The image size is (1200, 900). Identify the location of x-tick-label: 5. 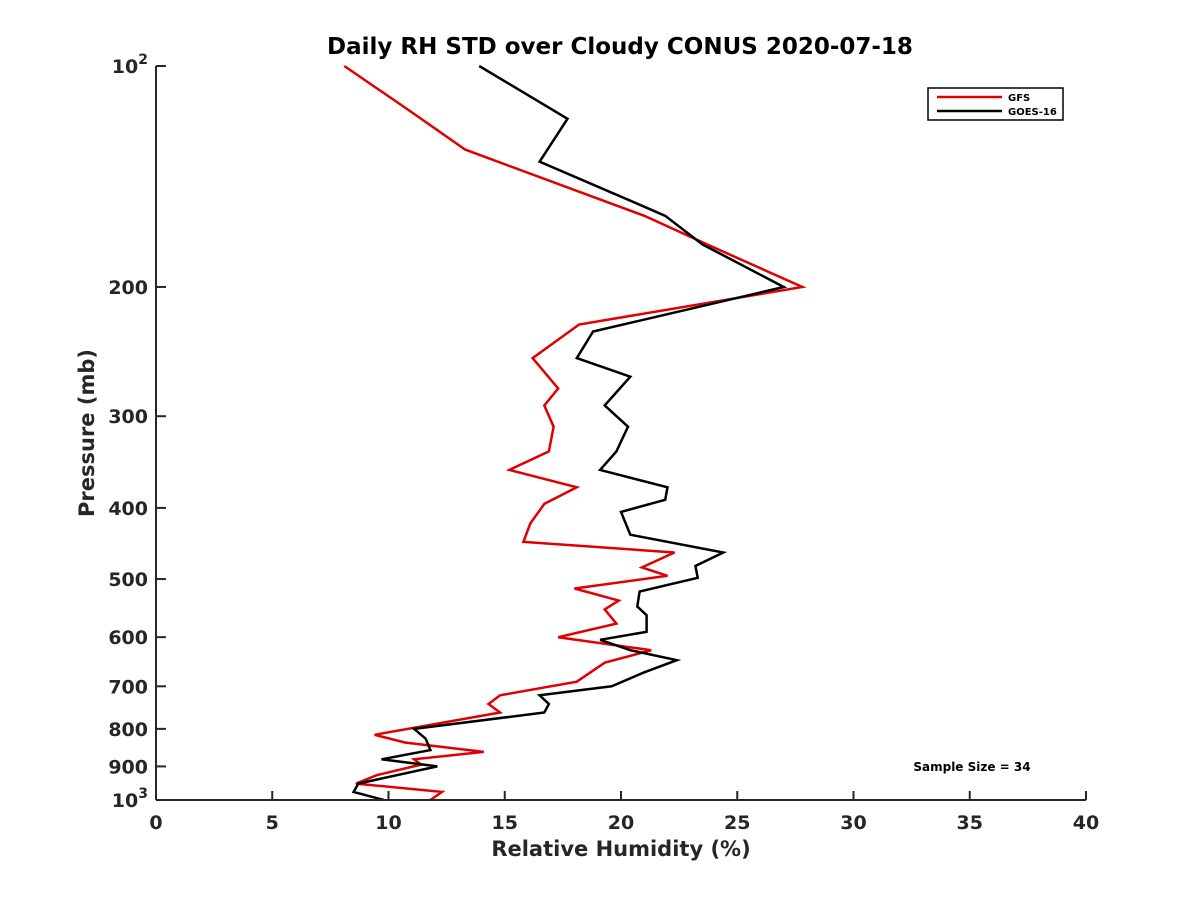
(272, 823).